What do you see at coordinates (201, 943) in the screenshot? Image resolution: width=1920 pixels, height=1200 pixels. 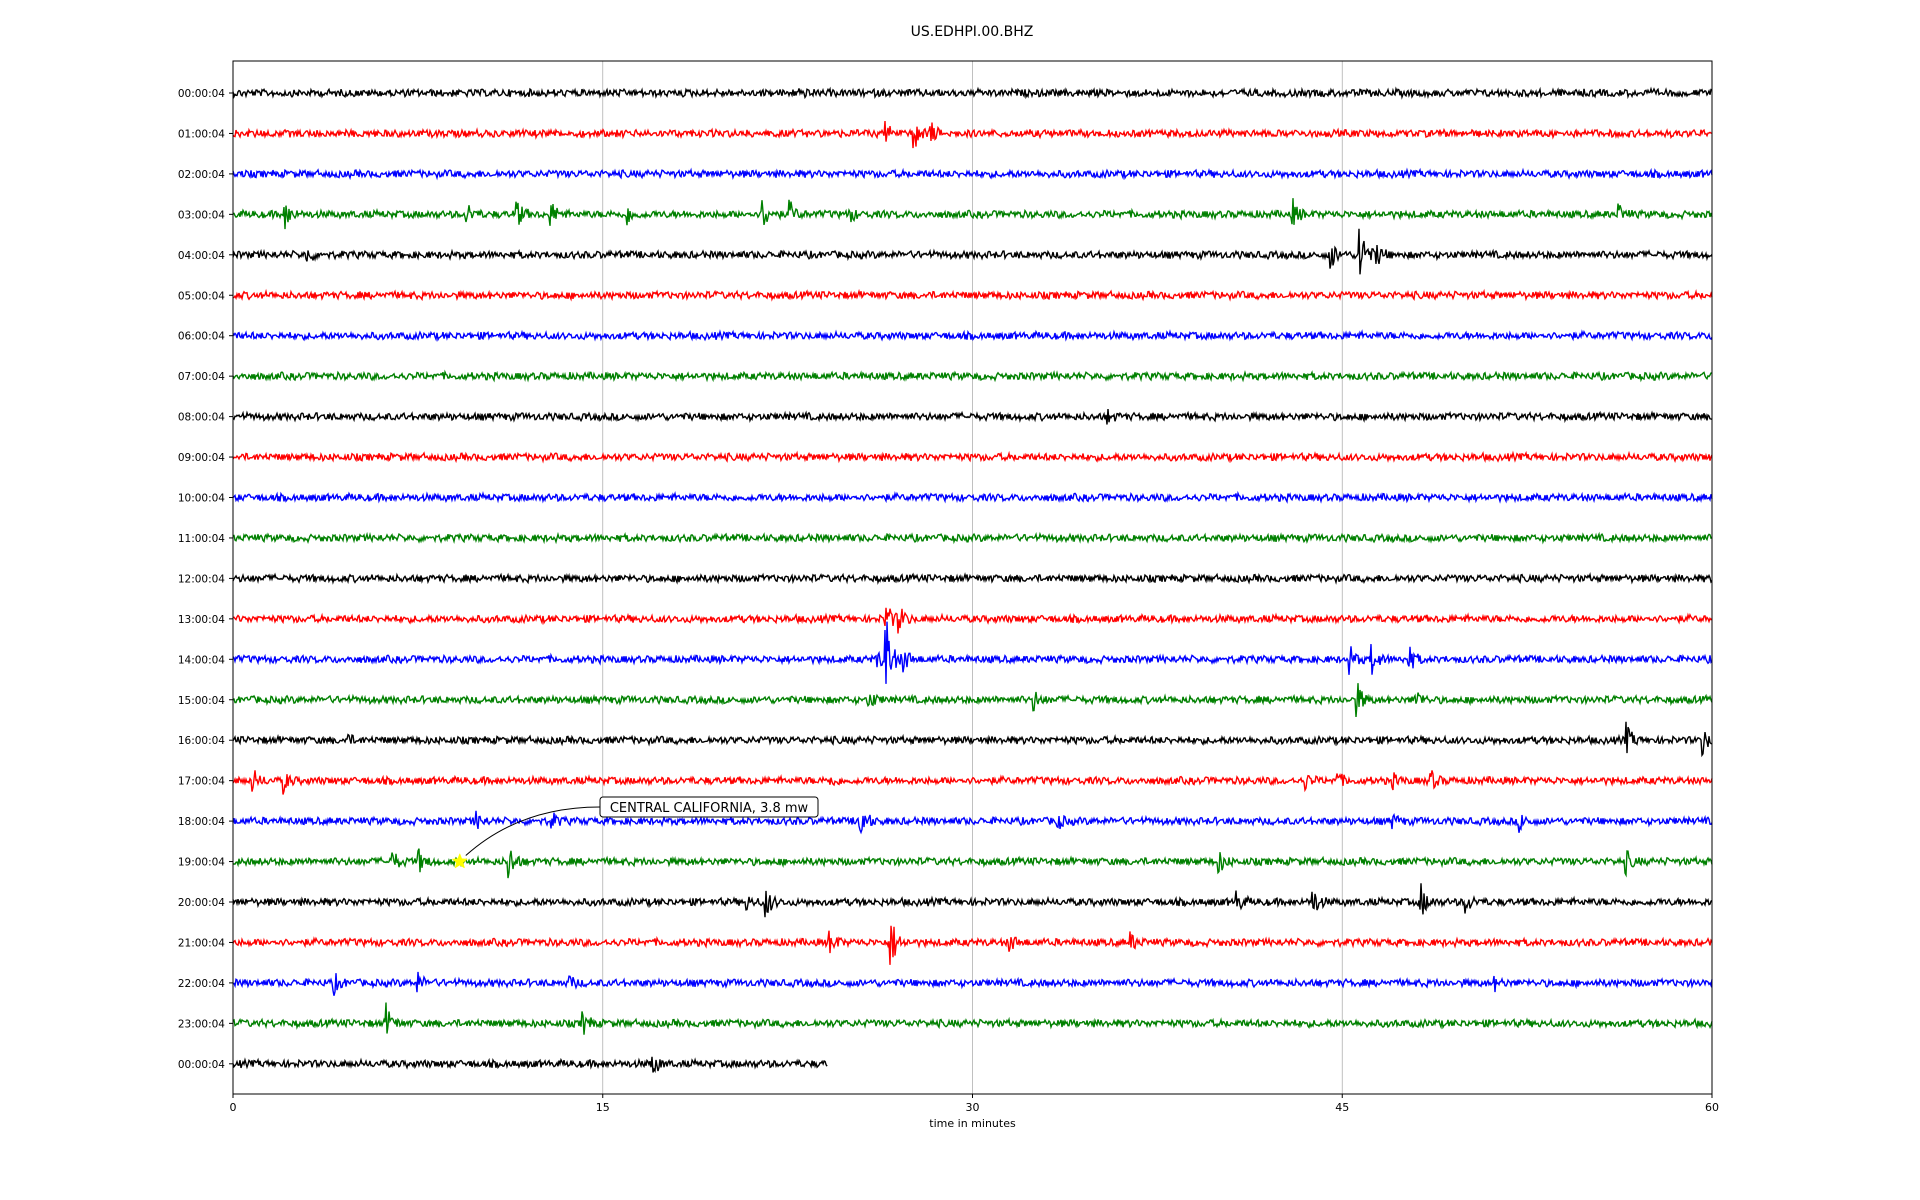 I see `row-label: 21:00:04` at bounding box center [201, 943].